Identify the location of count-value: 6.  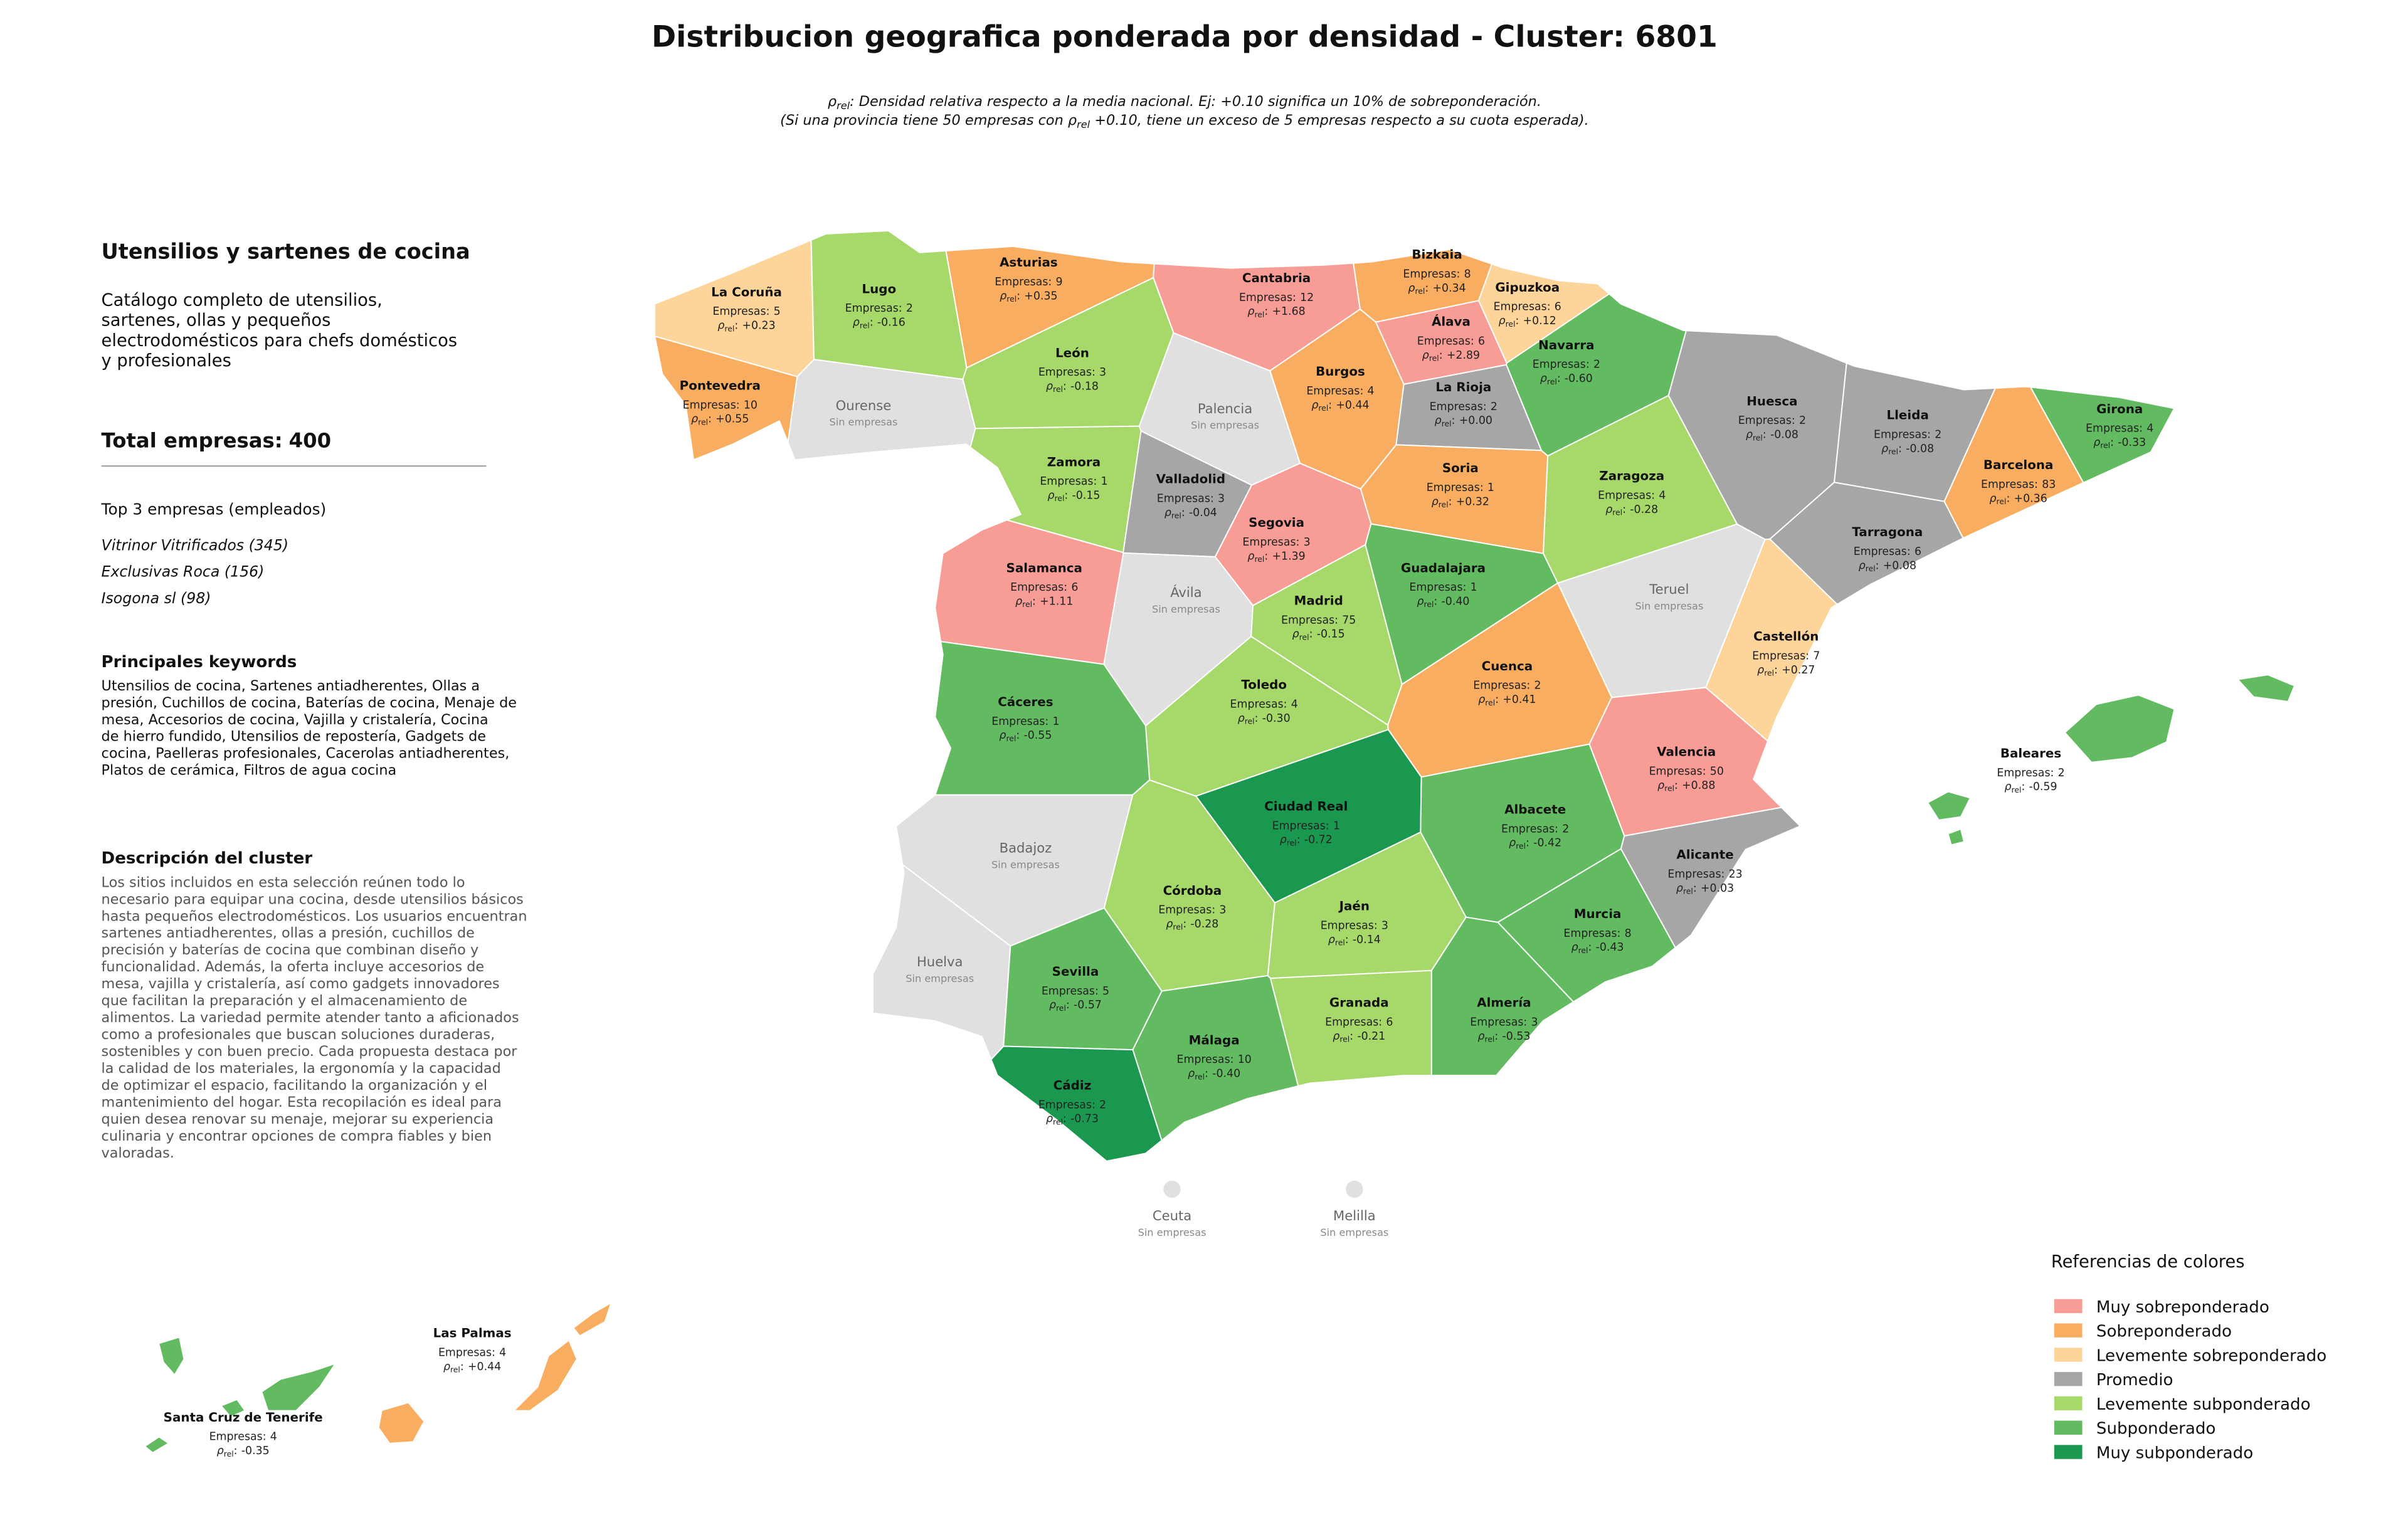
(1481, 341).